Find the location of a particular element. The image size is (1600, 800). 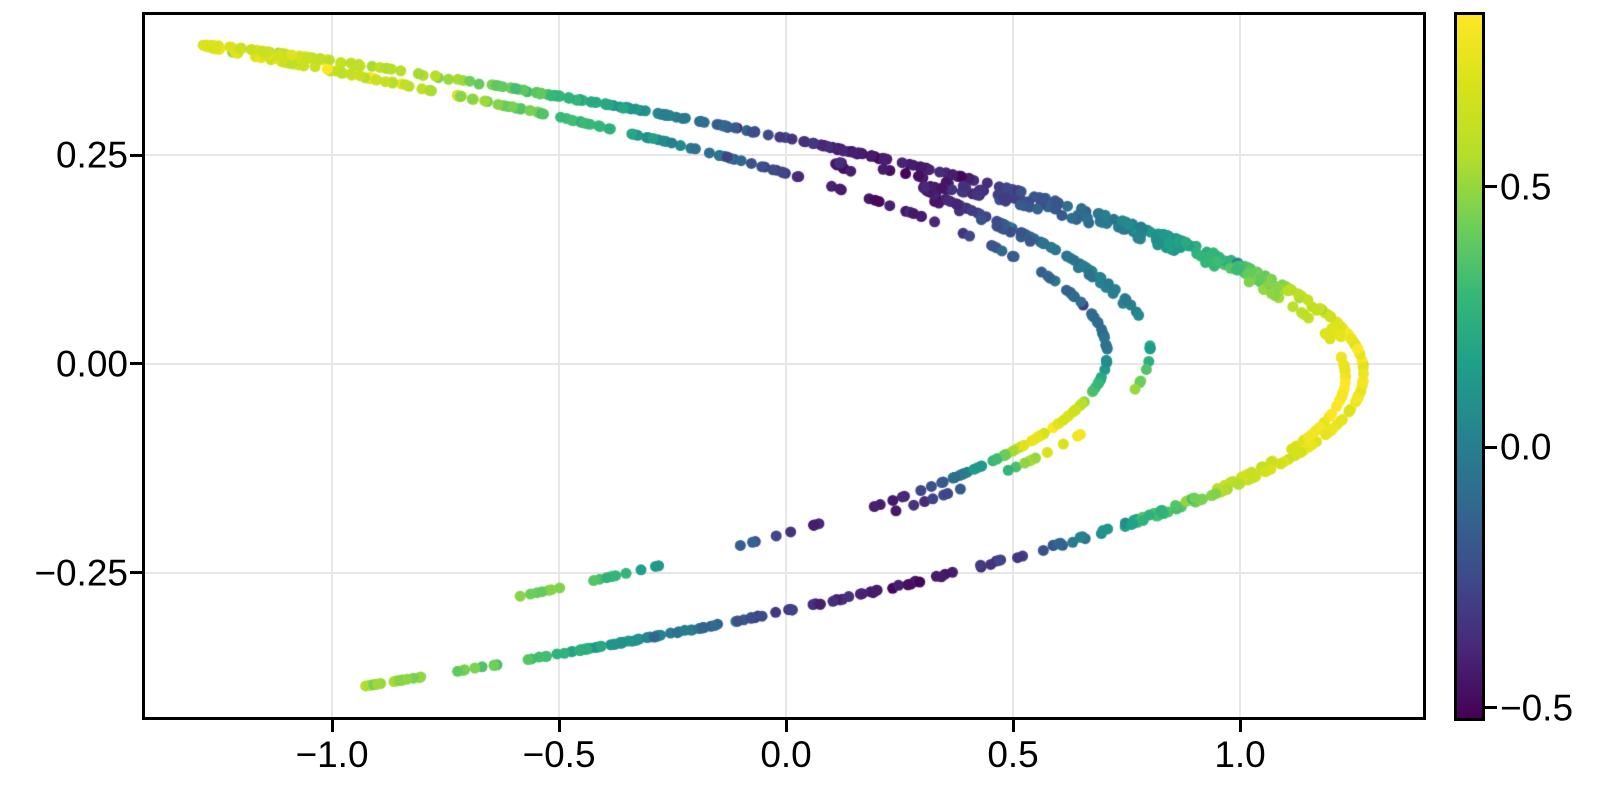

colorbar-gradient is located at coordinates (1469, 366).